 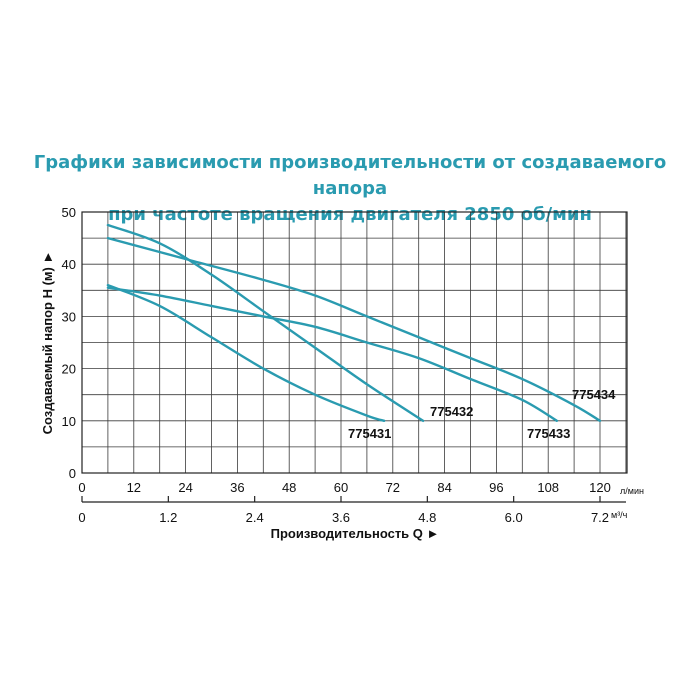 What do you see at coordinates (255, 517) in the screenshot?
I see `x2-tick-label: 2.4` at bounding box center [255, 517].